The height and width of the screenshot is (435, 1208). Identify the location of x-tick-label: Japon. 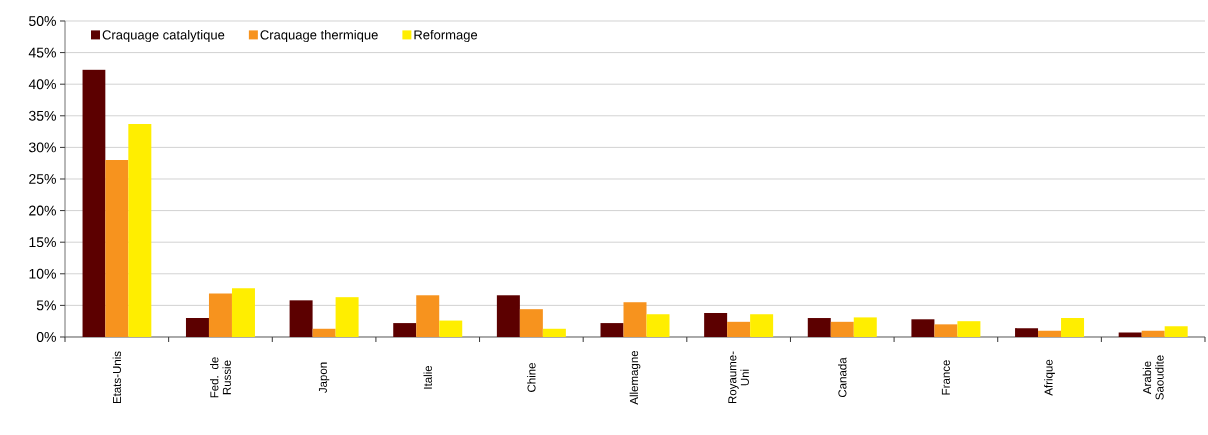
(324, 378).